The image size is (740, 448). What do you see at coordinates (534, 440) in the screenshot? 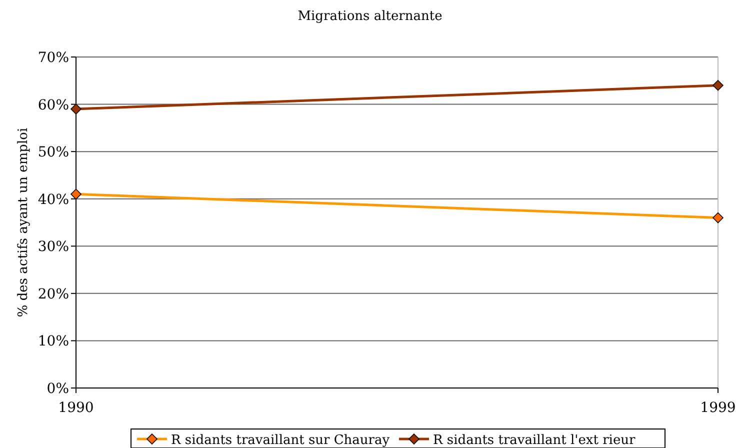
I see `legend-label: R sidants travaillant l'ext rieur` at bounding box center [534, 440].